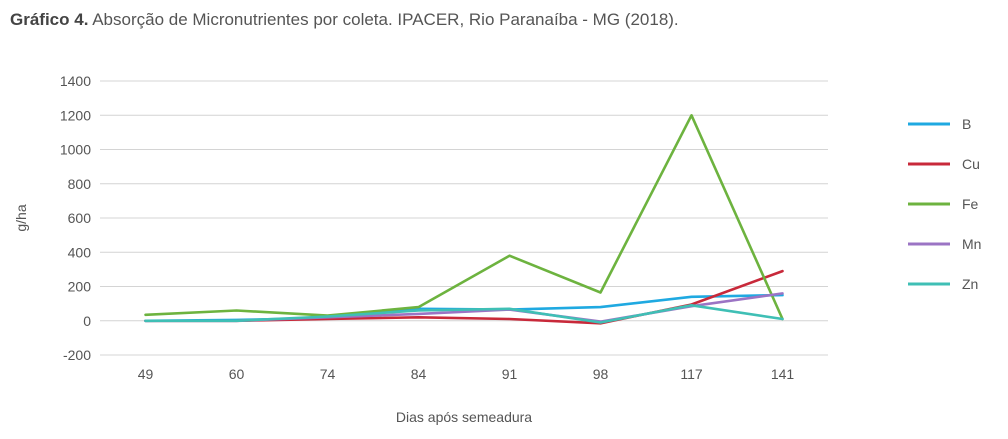 The height and width of the screenshot is (439, 1008). I want to click on x-axis-title: Dias após semeadura, so click(464, 417).